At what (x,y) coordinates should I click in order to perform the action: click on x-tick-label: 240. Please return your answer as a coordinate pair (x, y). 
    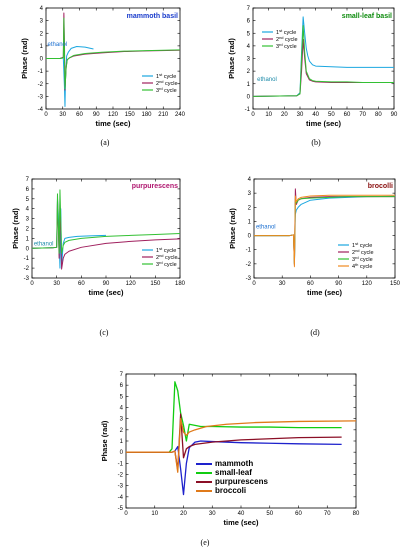
    Looking at the image, I should click on (180, 115).